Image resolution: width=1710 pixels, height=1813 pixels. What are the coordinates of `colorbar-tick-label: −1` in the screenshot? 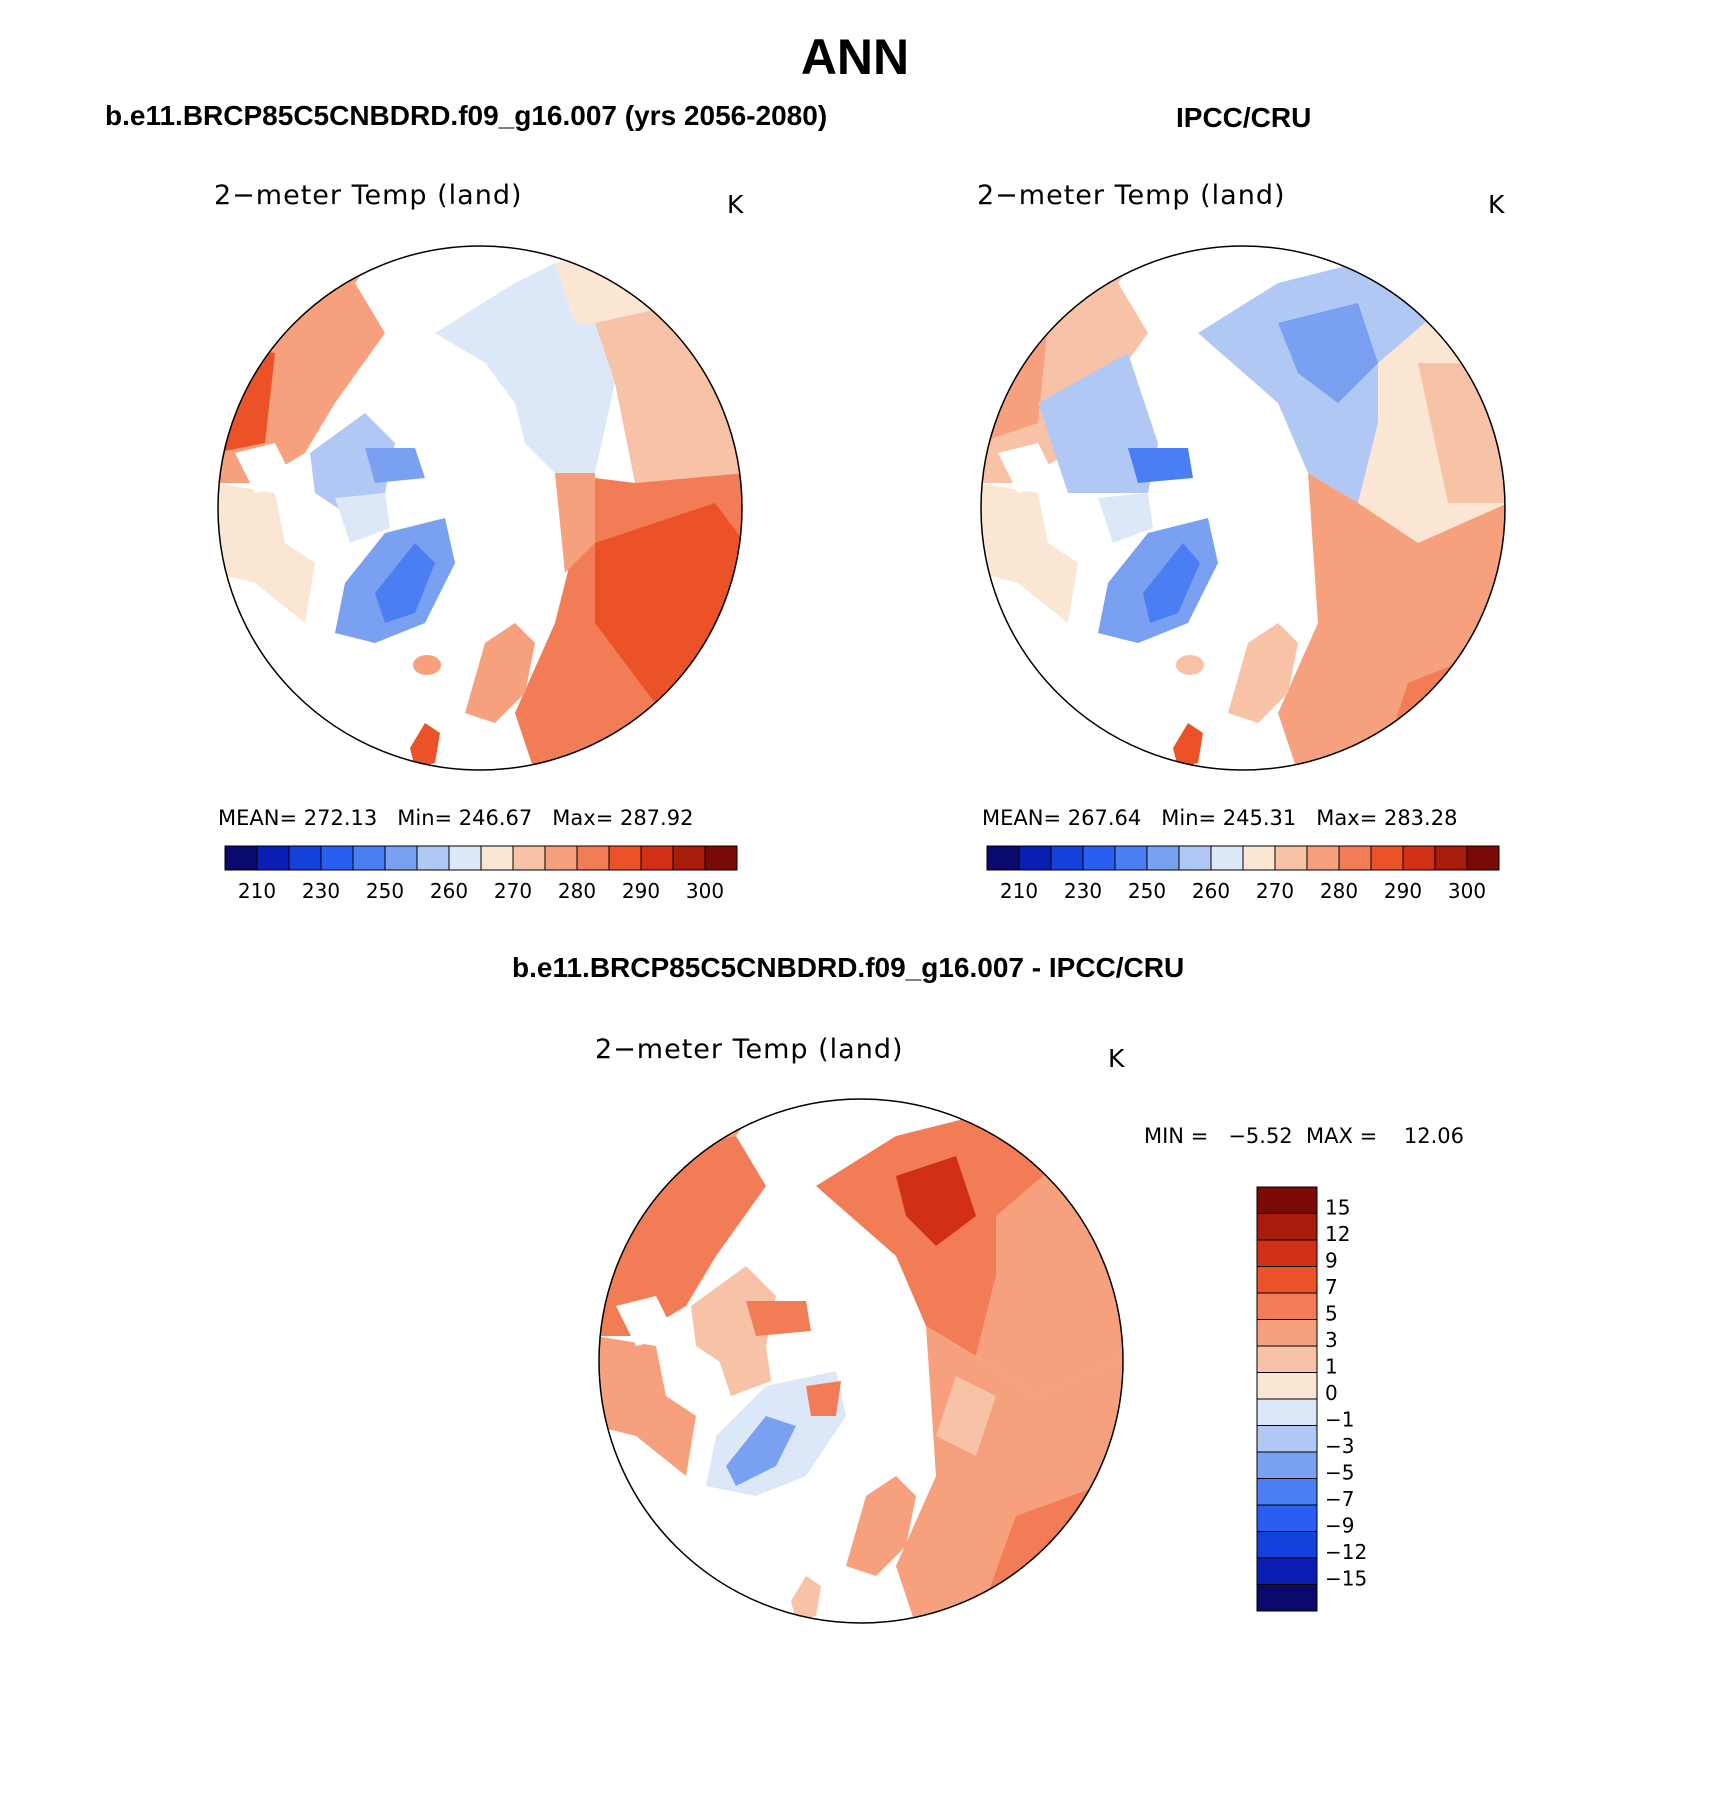 It's located at (1339, 1420).